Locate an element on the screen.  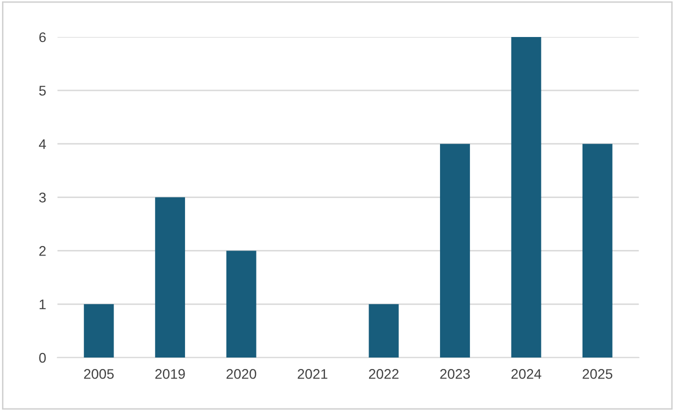
y-tick-label: 2 is located at coordinates (42, 251).